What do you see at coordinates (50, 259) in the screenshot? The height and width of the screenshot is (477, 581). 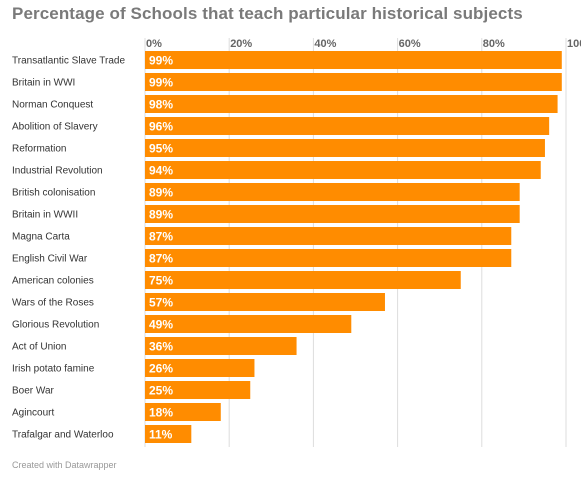 I see `category-label: English Civil War` at bounding box center [50, 259].